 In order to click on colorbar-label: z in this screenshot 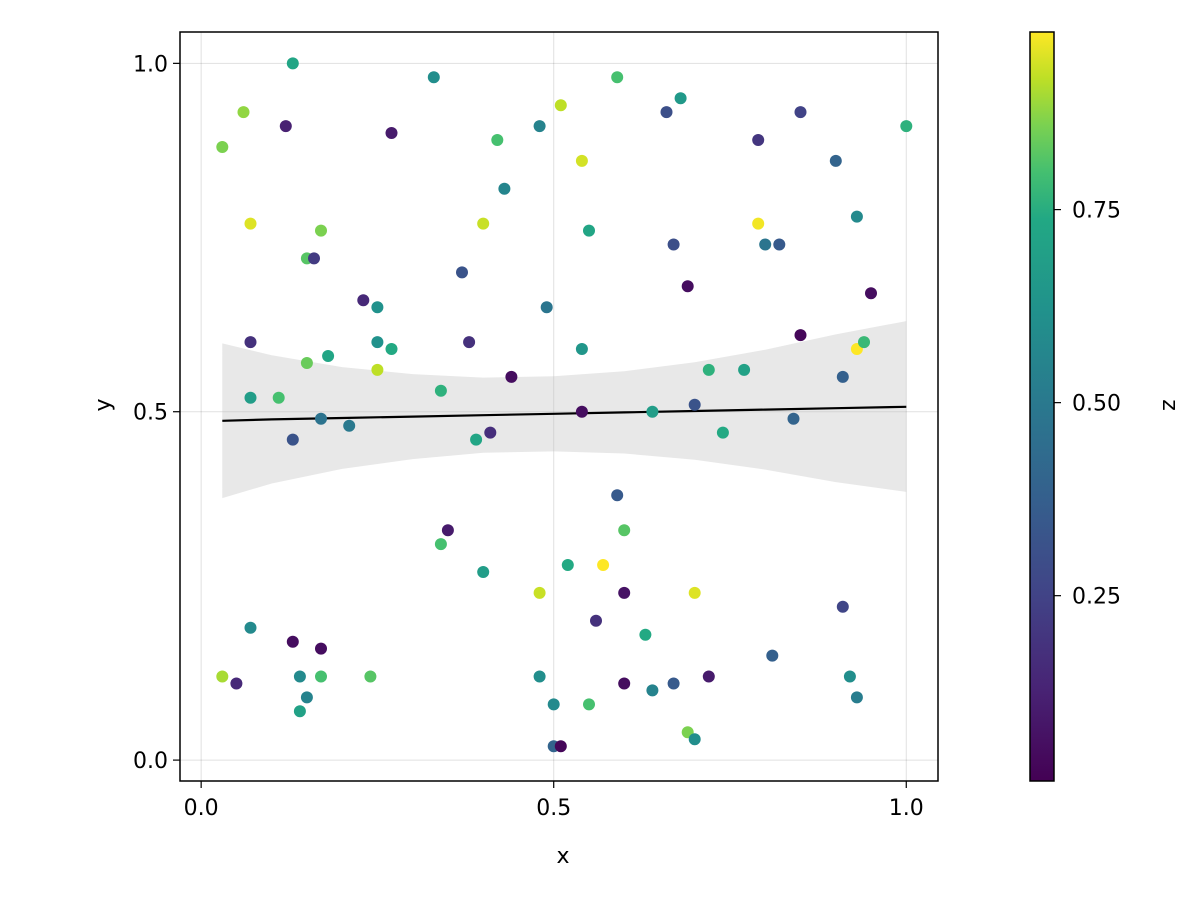, I will do `click(1169, 405)`.